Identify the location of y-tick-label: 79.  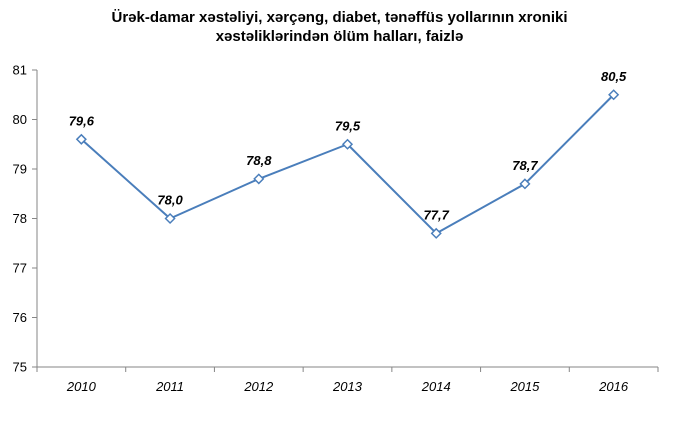
(20, 169).